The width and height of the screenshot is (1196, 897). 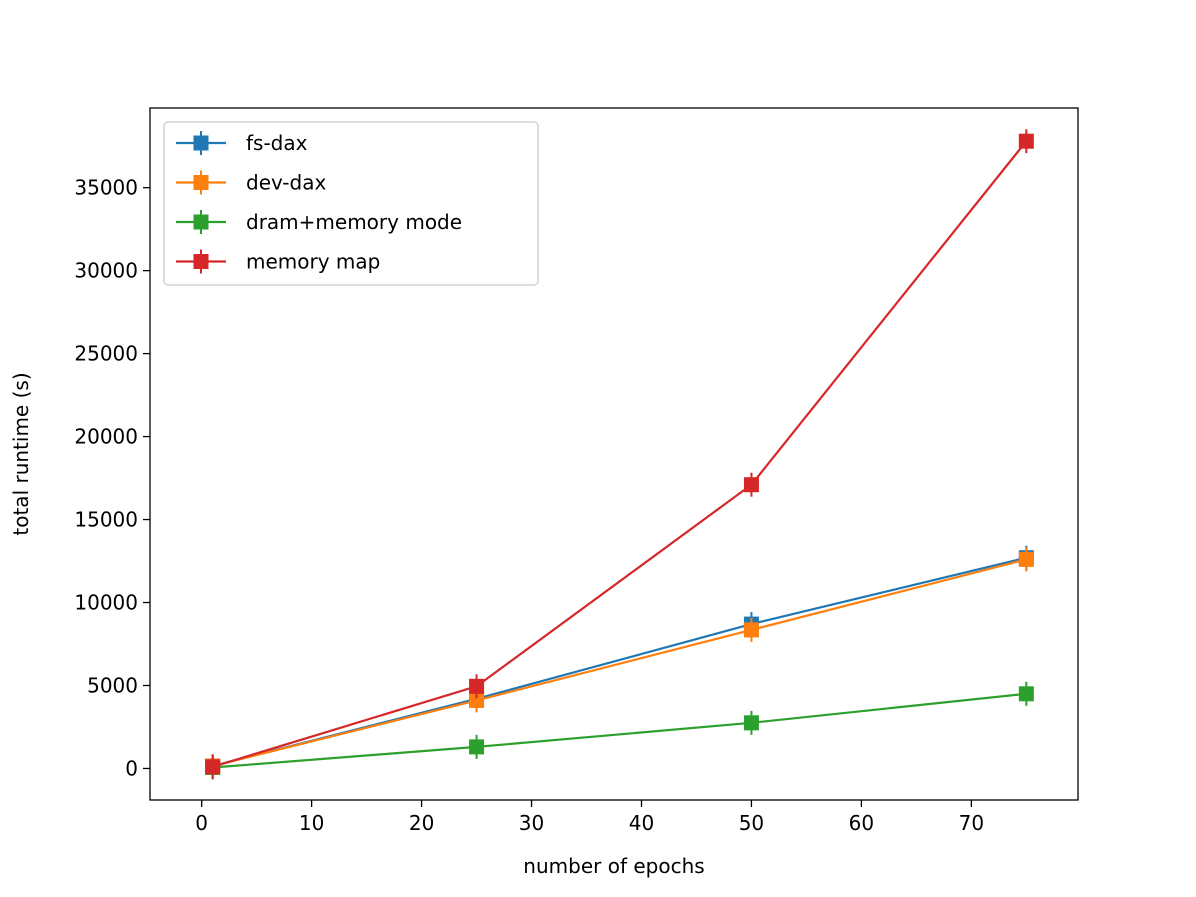 I want to click on x-tick-label: 60, so click(x=861, y=823).